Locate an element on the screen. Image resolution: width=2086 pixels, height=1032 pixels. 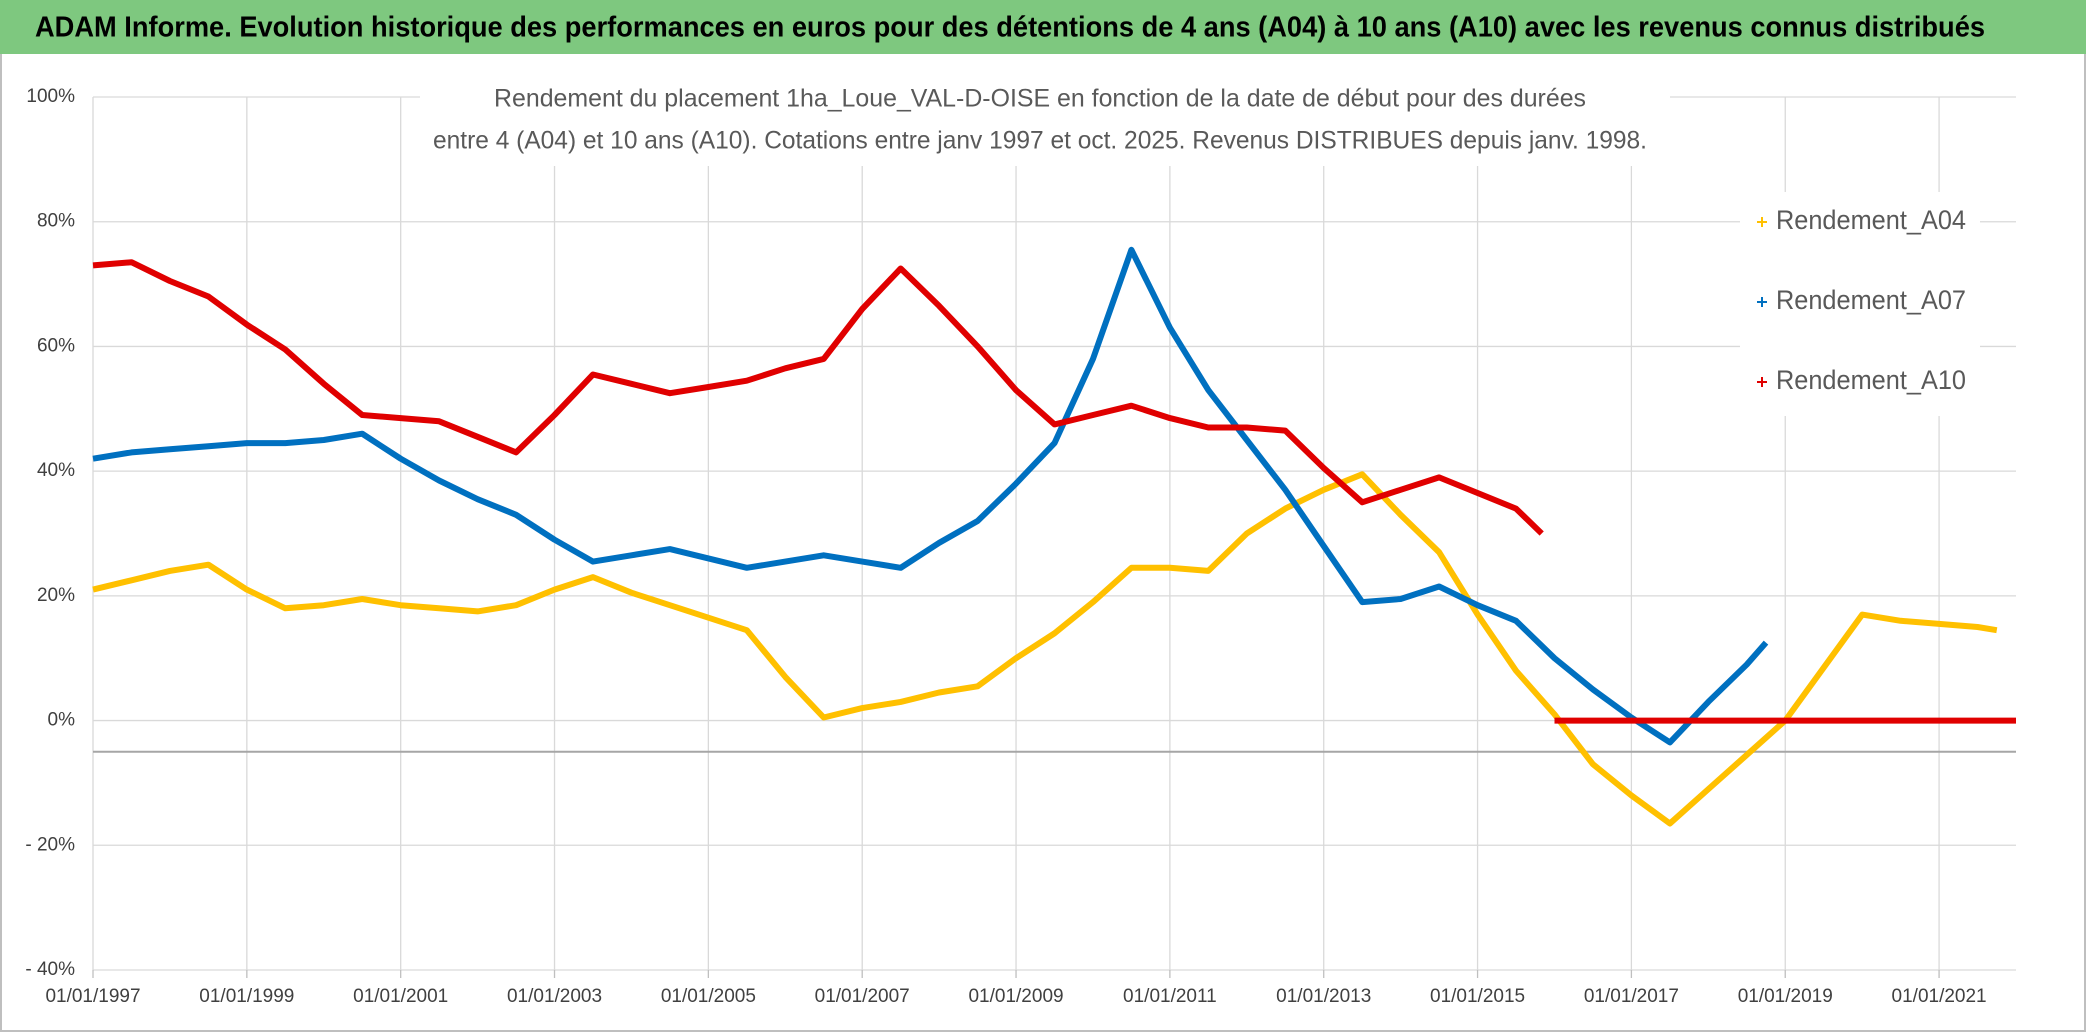
x-tick-label: 01/01/2007 is located at coordinates (862, 996).